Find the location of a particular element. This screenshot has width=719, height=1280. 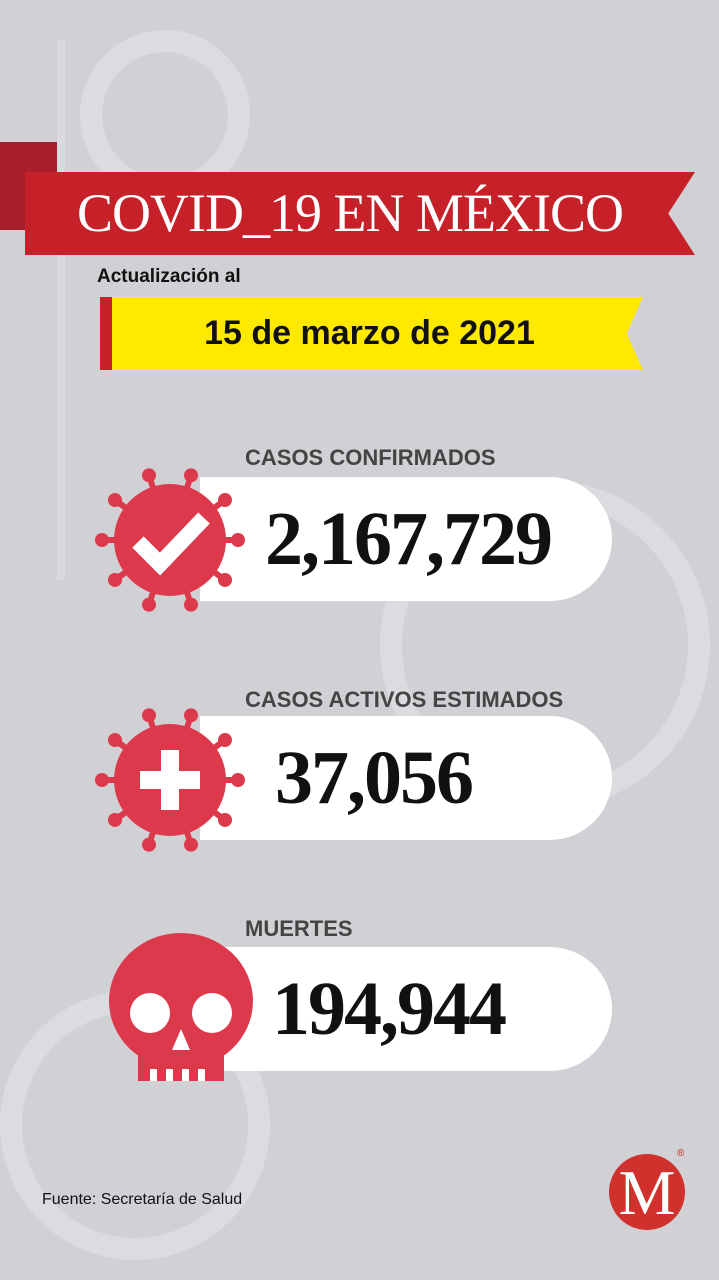

milenio-logo: M is located at coordinates (647, 1192).